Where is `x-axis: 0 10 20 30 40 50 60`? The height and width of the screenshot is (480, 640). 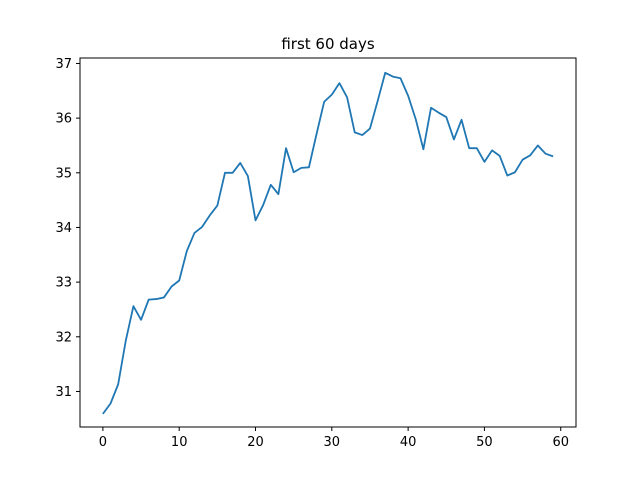
x-axis: 0 10 20 30 40 50 60 is located at coordinates (334, 438).